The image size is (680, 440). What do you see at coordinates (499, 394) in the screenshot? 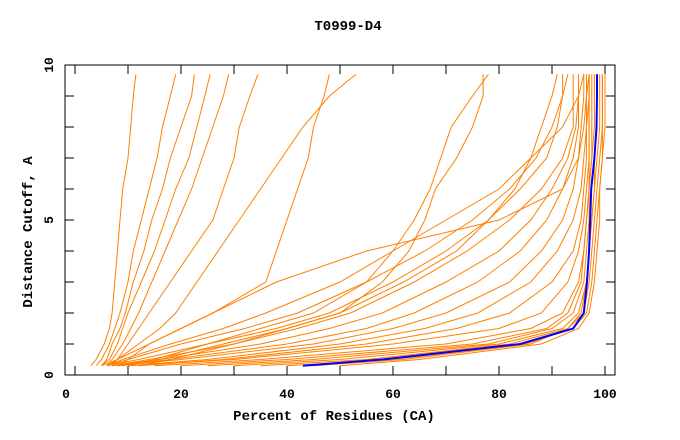
I see `x-tick-label: 80` at bounding box center [499, 394].